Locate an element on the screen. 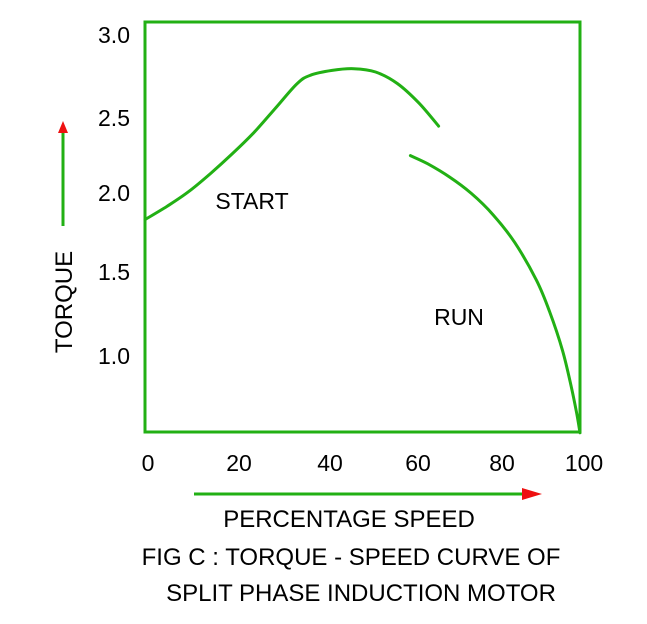 Image resolution: width=647 pixels, height=624 pixels. y-tick-1-0: 1.0 is located at coordinates (114, 356).